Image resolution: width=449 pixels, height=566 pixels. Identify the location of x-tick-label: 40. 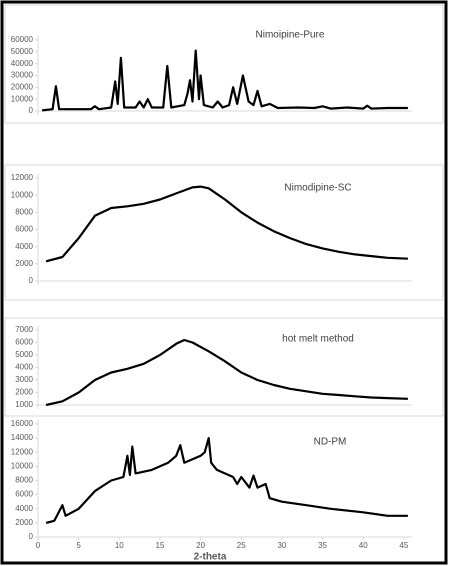
(363, 545).